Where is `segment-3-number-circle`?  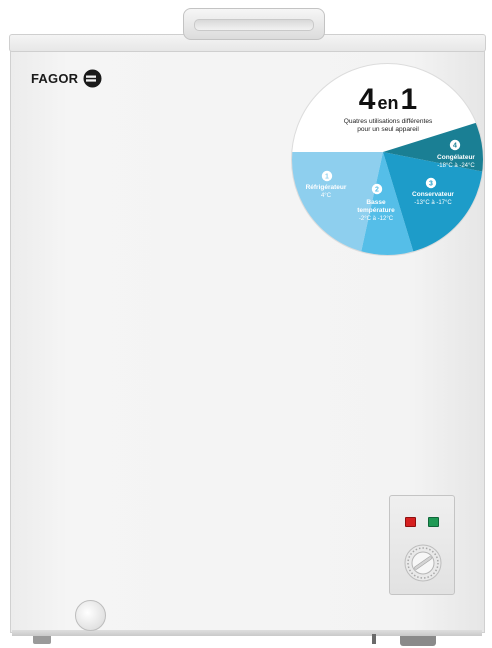
segment-3-number-circle is located at coordinates (431, 183).